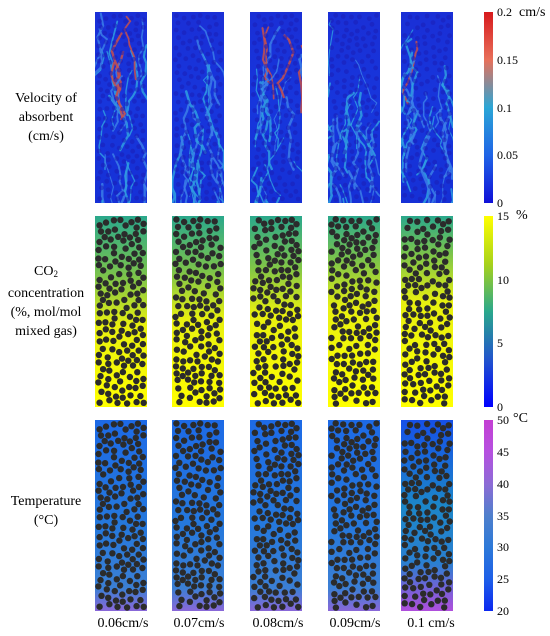 Image resolution: width=550 pixels, height=636 pixels. I want to click on colorbar-tick: 45, so click(503, 452).